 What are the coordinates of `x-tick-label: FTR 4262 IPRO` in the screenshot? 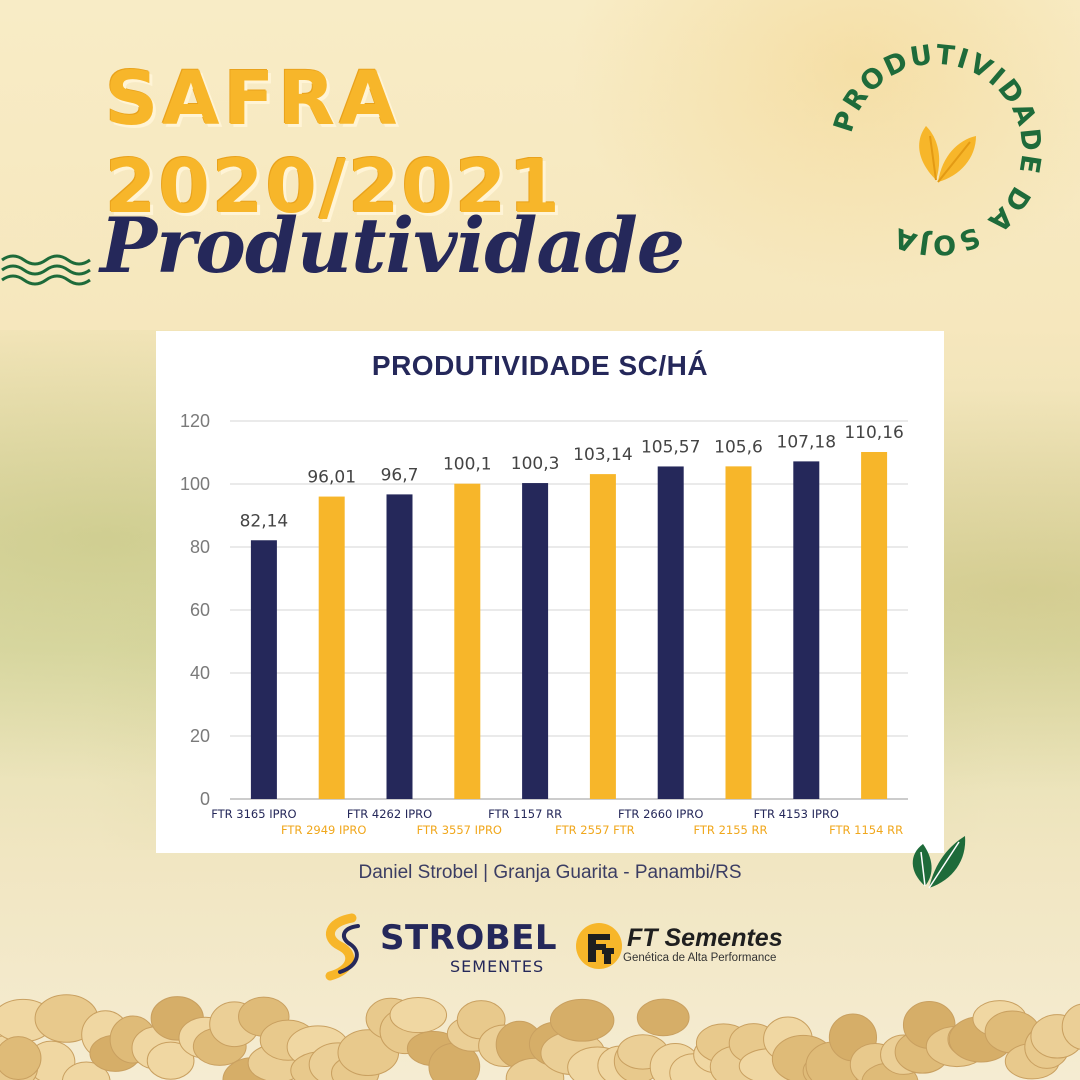 It's located at (389, 814).